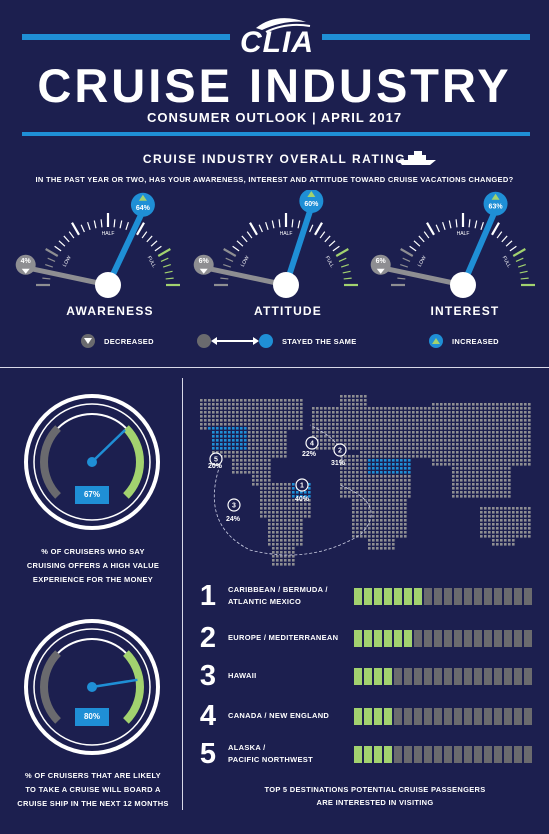 The height and width of the screenshot is (834, 549). Describe the element at coordinates (278, 589) in the screenshot. I see `destination-label: CARIBBEAN / BERMUDA /` at that location.